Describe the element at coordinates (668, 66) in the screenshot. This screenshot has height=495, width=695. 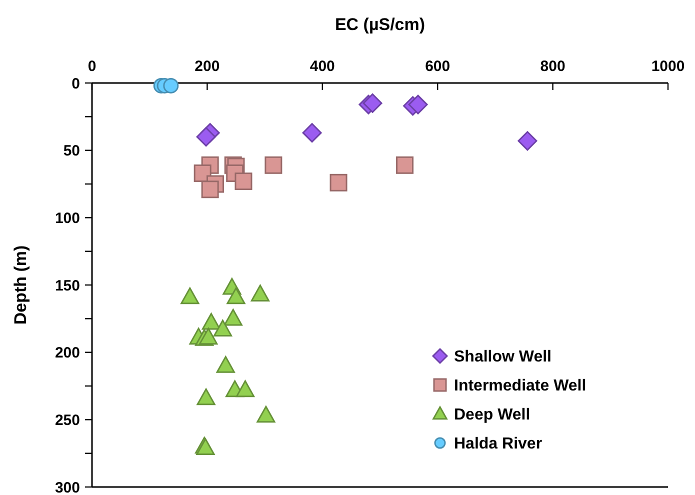
I see `x-tick-label: 1000` at that location.